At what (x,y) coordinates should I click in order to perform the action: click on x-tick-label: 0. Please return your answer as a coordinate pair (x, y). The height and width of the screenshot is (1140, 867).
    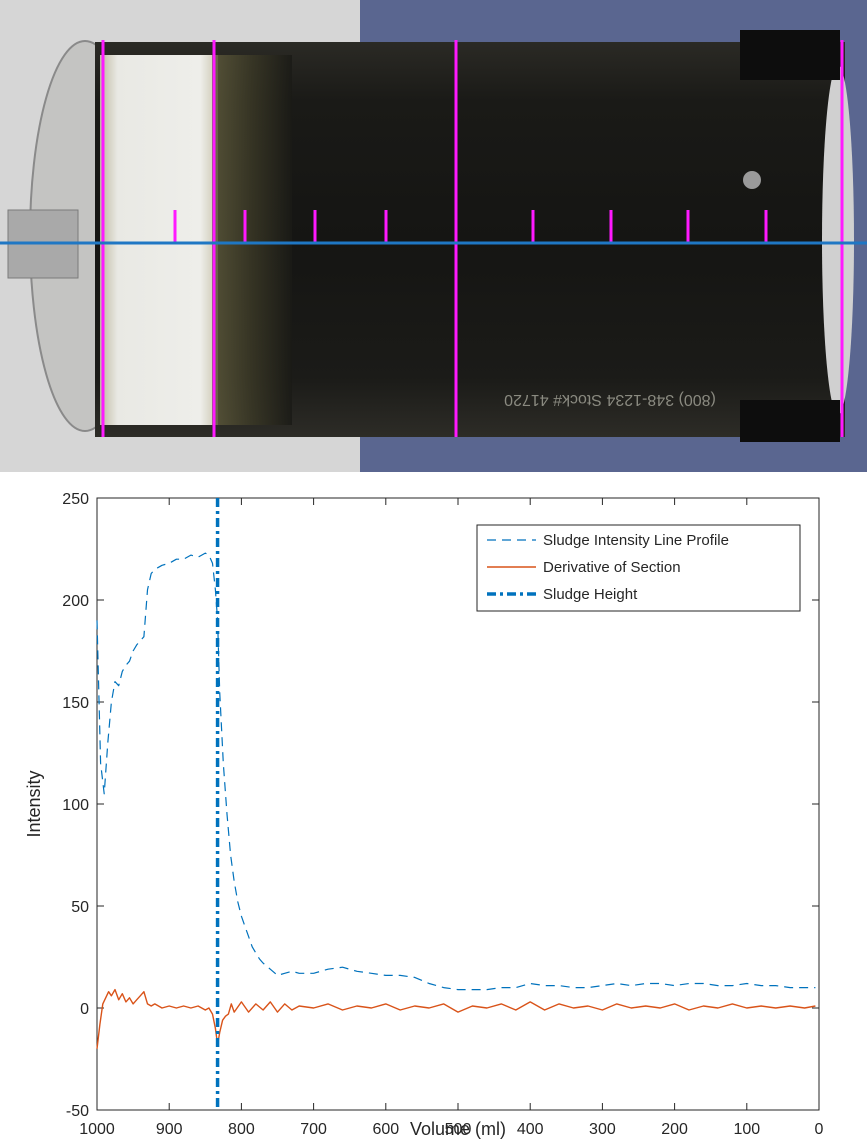
    Looking at the image, I should click on (819, 1129).